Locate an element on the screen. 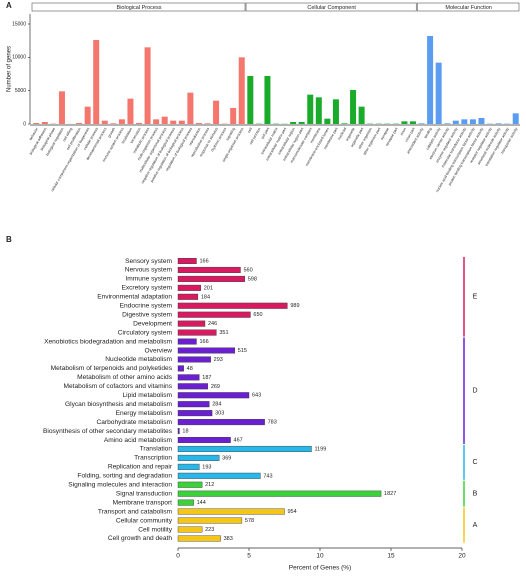 This screenshot has height=587, width=526. count-label: 467 is located at coordinates (238, 440).